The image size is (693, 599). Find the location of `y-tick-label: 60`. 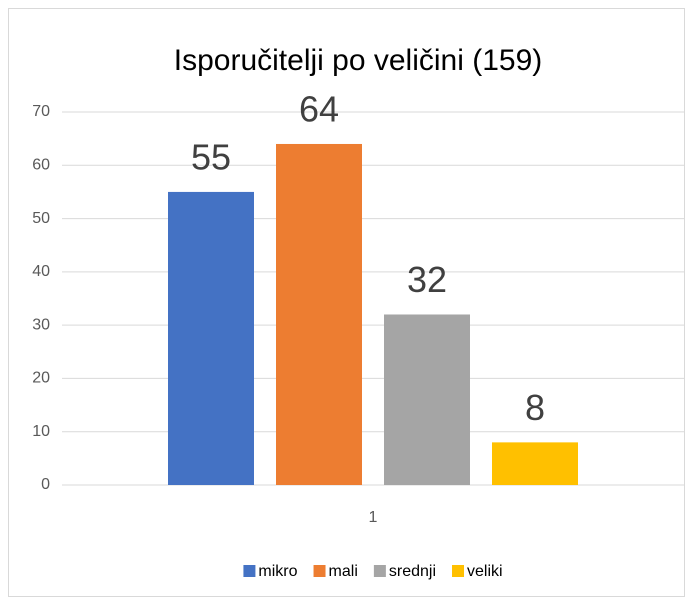

y-tick-label: 60 is located at coordinates (41, 165).